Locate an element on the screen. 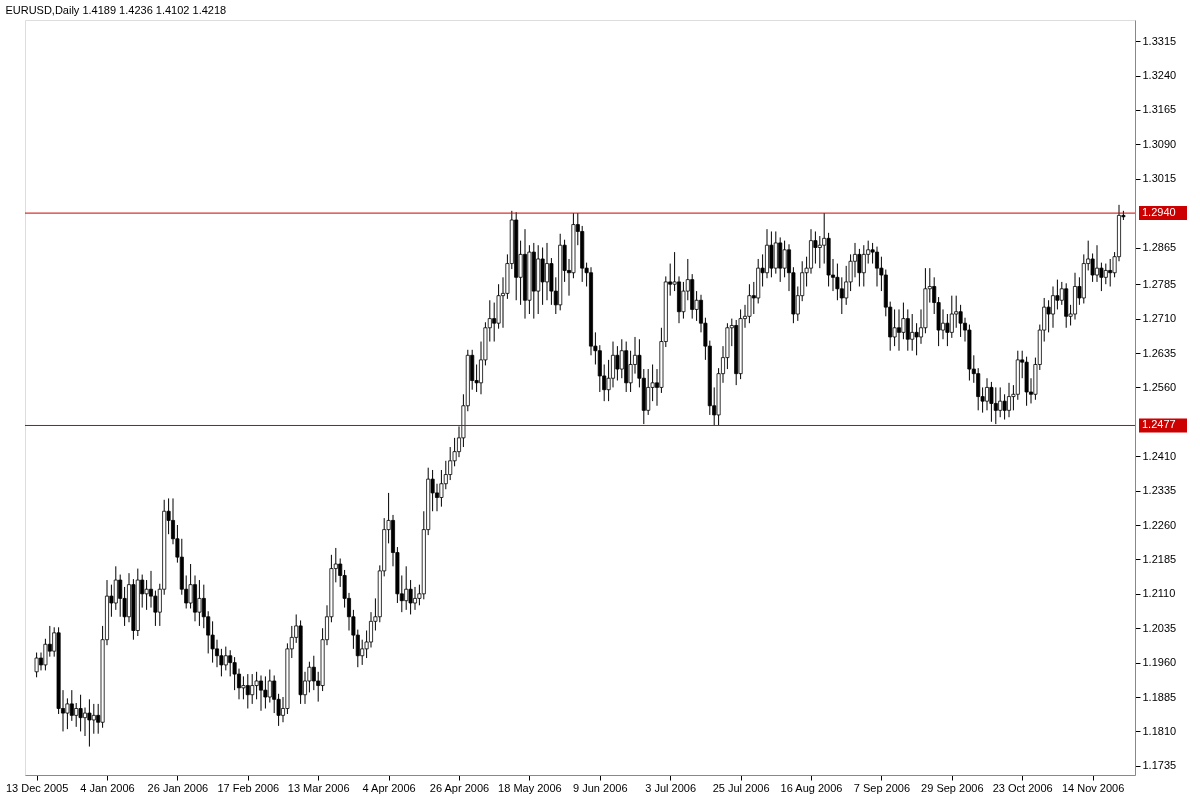 Image resolution: width=1200 pixels, height=811 pixels. y-tick-label: 1.2710 is located at coordinates (1159, 318).